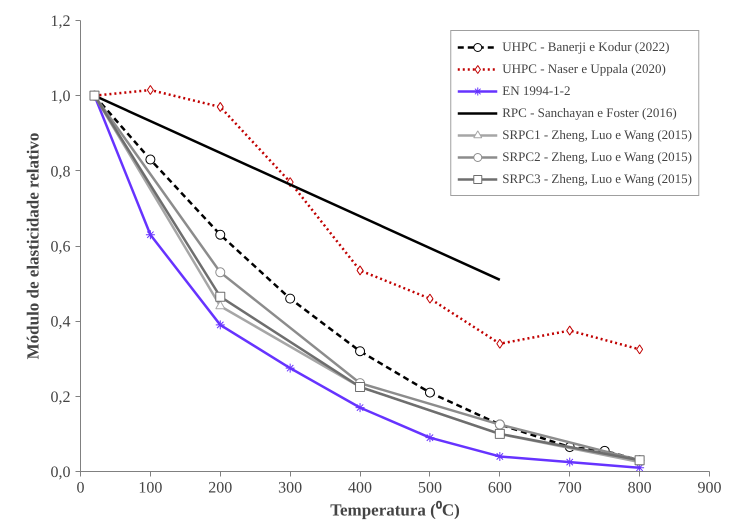 This screenshot has height=531, width=729. Describe the element at coordinates (60, 21) in the screenshot. I see `y-tick-label: 1,2` at that location.